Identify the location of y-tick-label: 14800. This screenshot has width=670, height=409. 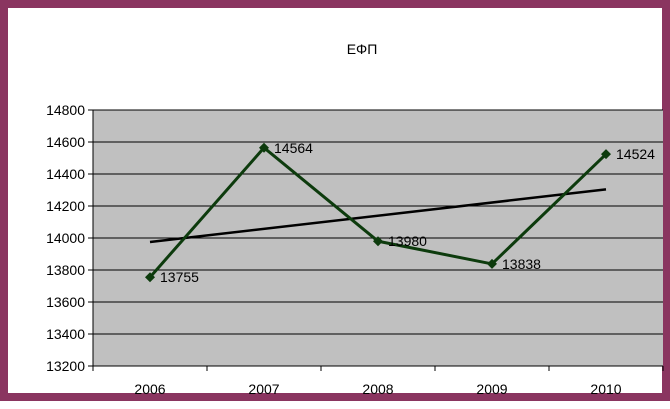
(65, 110).